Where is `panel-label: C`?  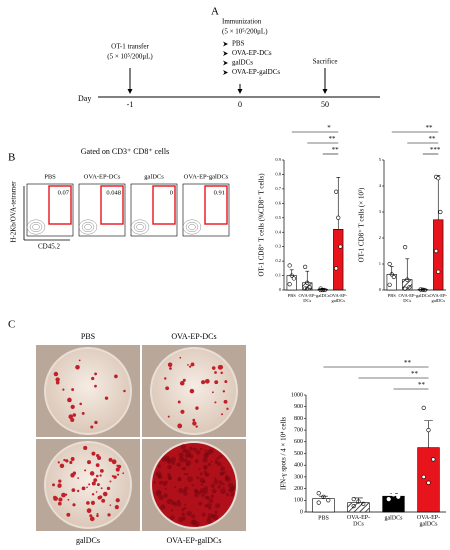
panel-label: C is located at coordinates (11, 325).